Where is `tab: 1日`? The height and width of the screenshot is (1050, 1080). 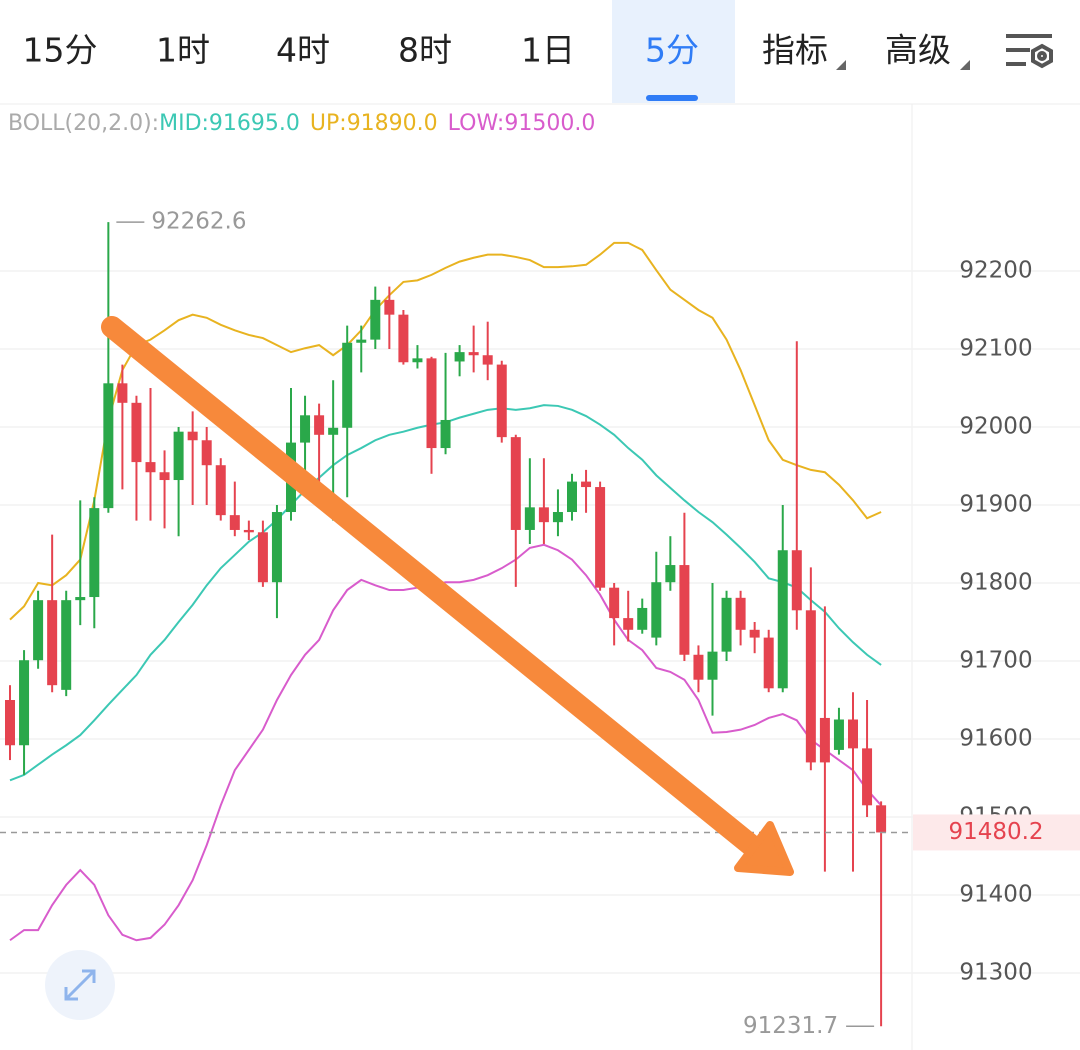
tab: 1日 is located at coordinates (548, 50).